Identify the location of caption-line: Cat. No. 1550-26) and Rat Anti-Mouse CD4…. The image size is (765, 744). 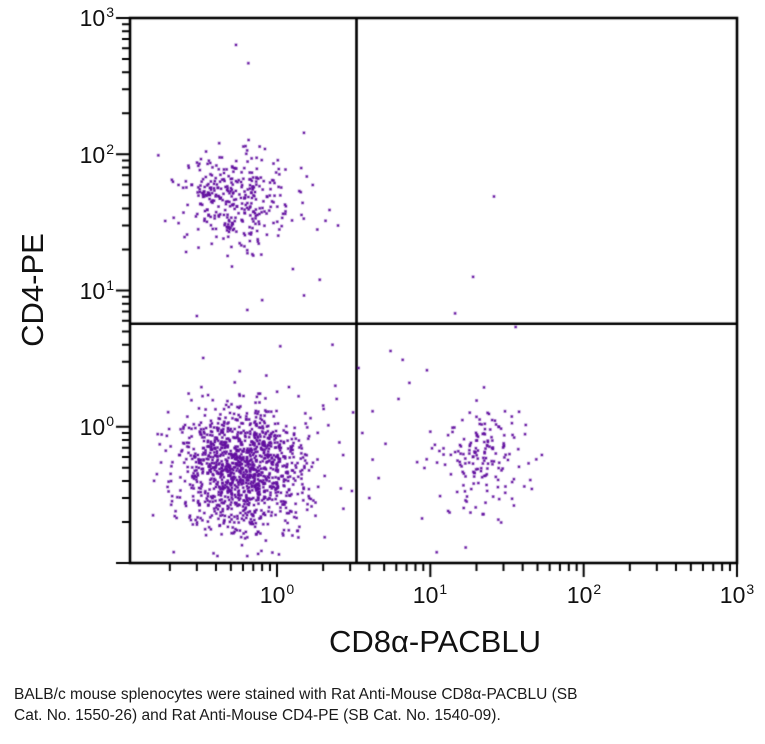
(257, 715).